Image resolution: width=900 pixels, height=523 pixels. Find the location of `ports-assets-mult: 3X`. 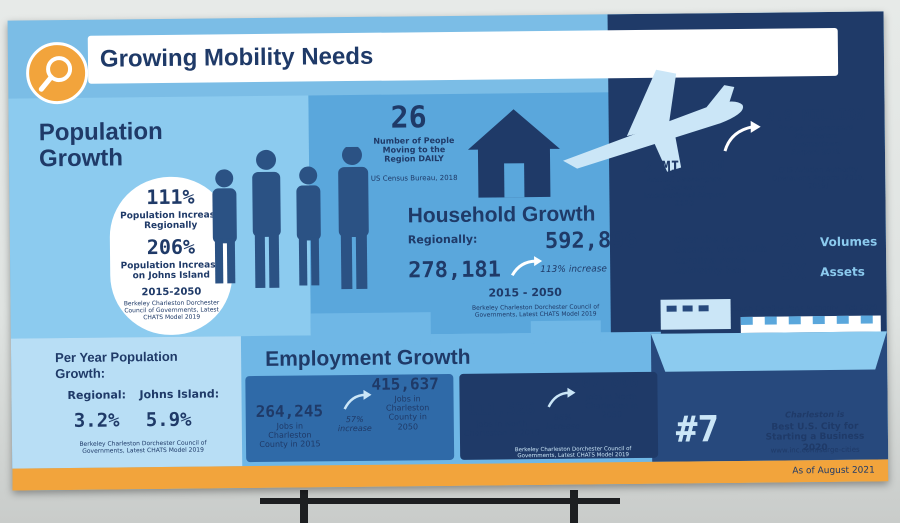

ports-assets-mult: 3X is located at coordinates (793, 273).